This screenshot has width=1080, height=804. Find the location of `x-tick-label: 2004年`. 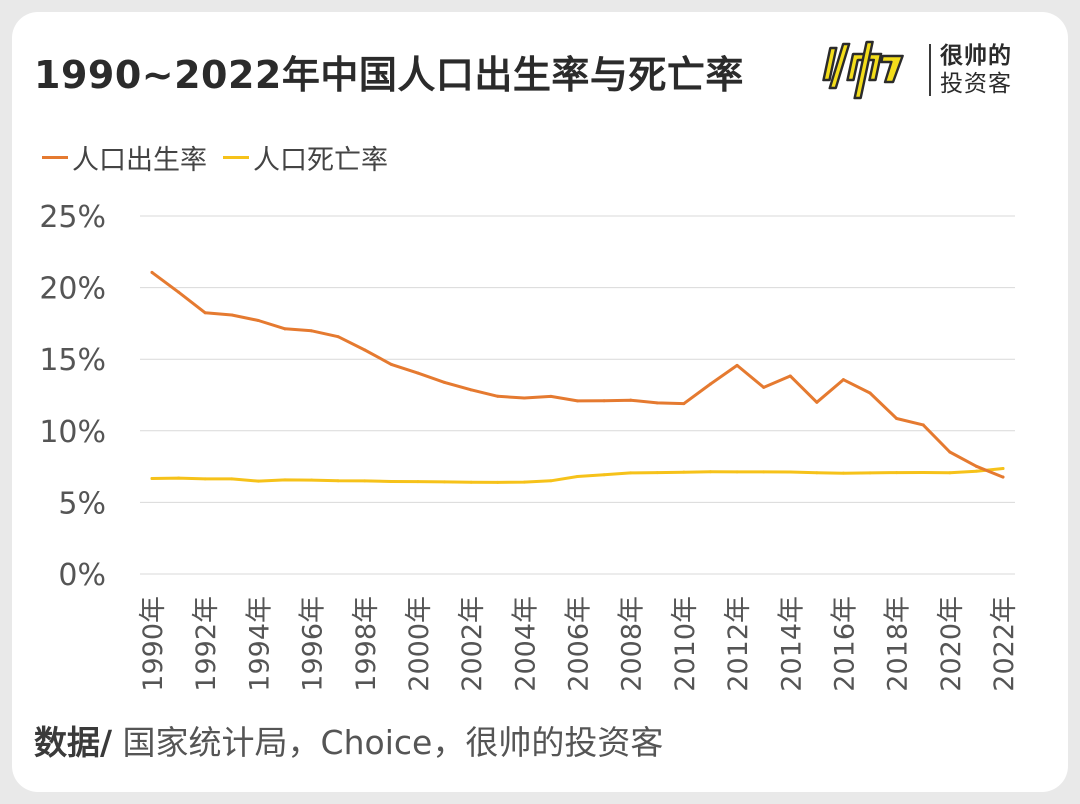

x-tick-label: 2004年 is located at coordinates (525, 644).